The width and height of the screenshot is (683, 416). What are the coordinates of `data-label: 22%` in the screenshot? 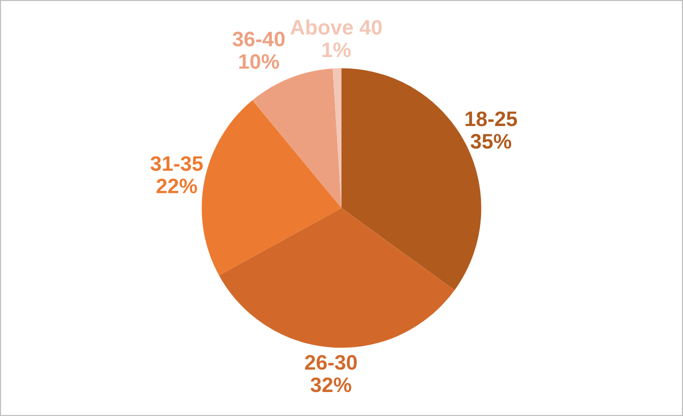 It's located at (177, 186).